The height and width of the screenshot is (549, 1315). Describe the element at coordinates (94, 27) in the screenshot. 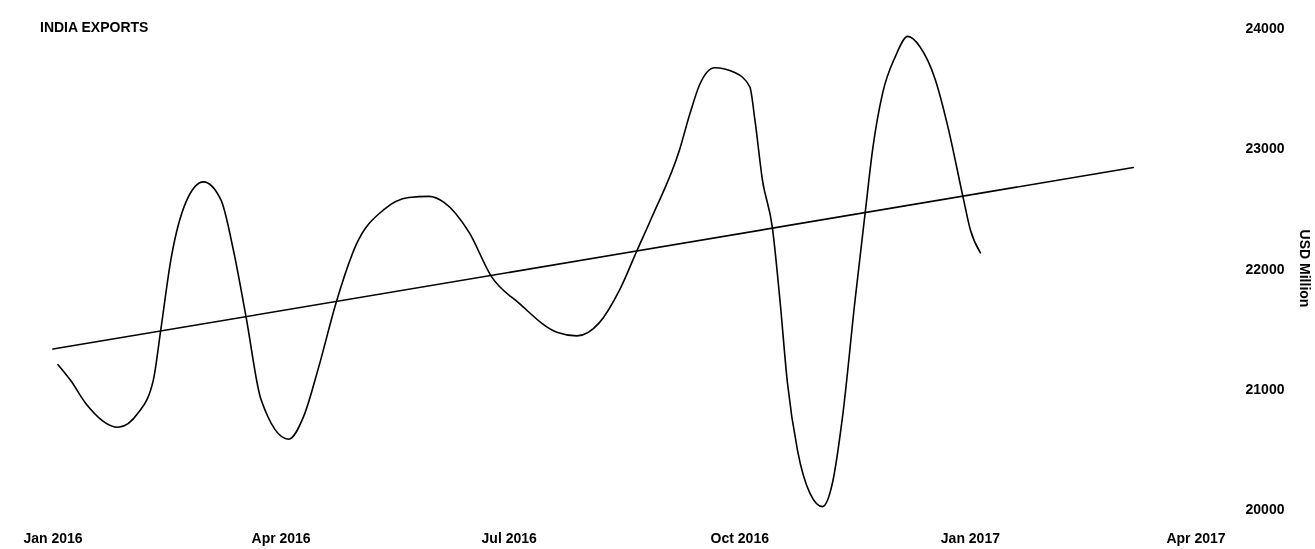

I see `chart-title: INDIA EXPORTS` at that location.